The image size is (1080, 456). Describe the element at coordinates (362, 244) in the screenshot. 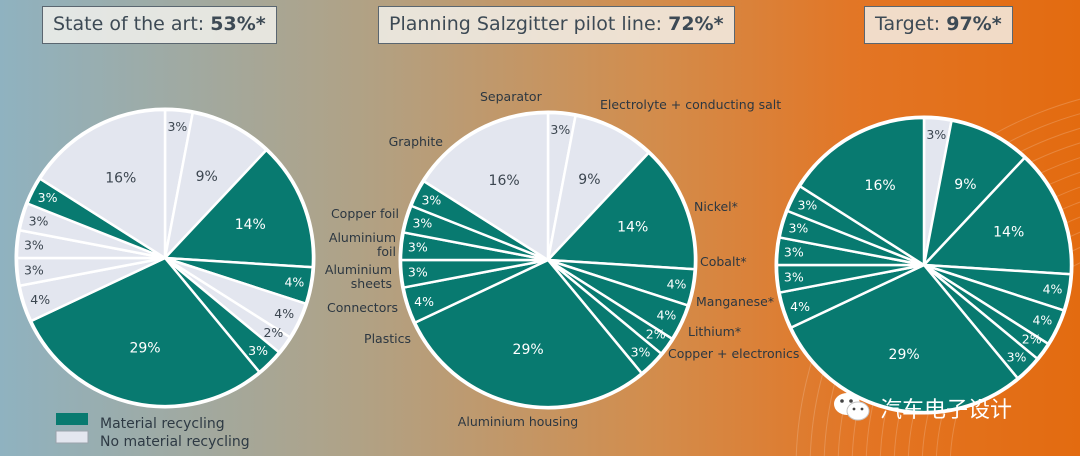

I see `category-label-aluminium-foil: Aluminium foil` at that location.